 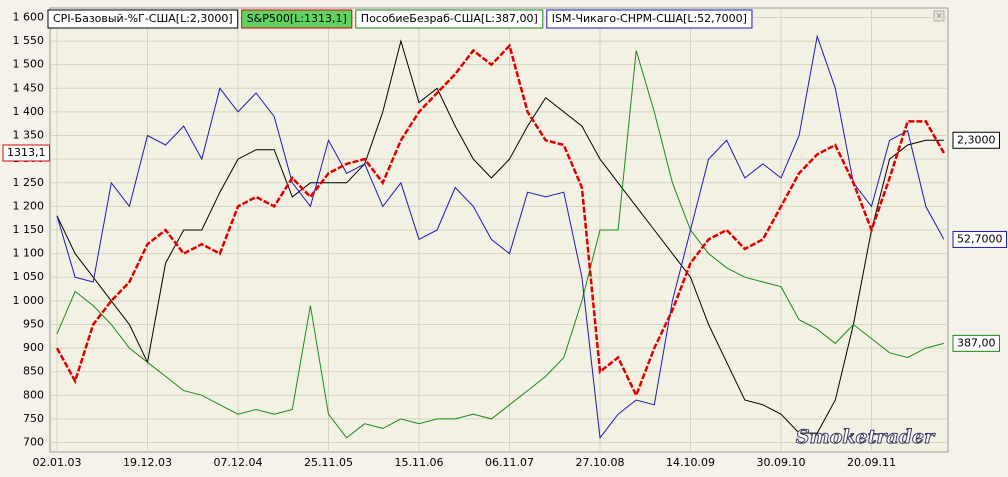 What do you see at coordinates (33, 442) in the screenshot?
I see `y-tick-label: 700` at bounding box center [33, 442].